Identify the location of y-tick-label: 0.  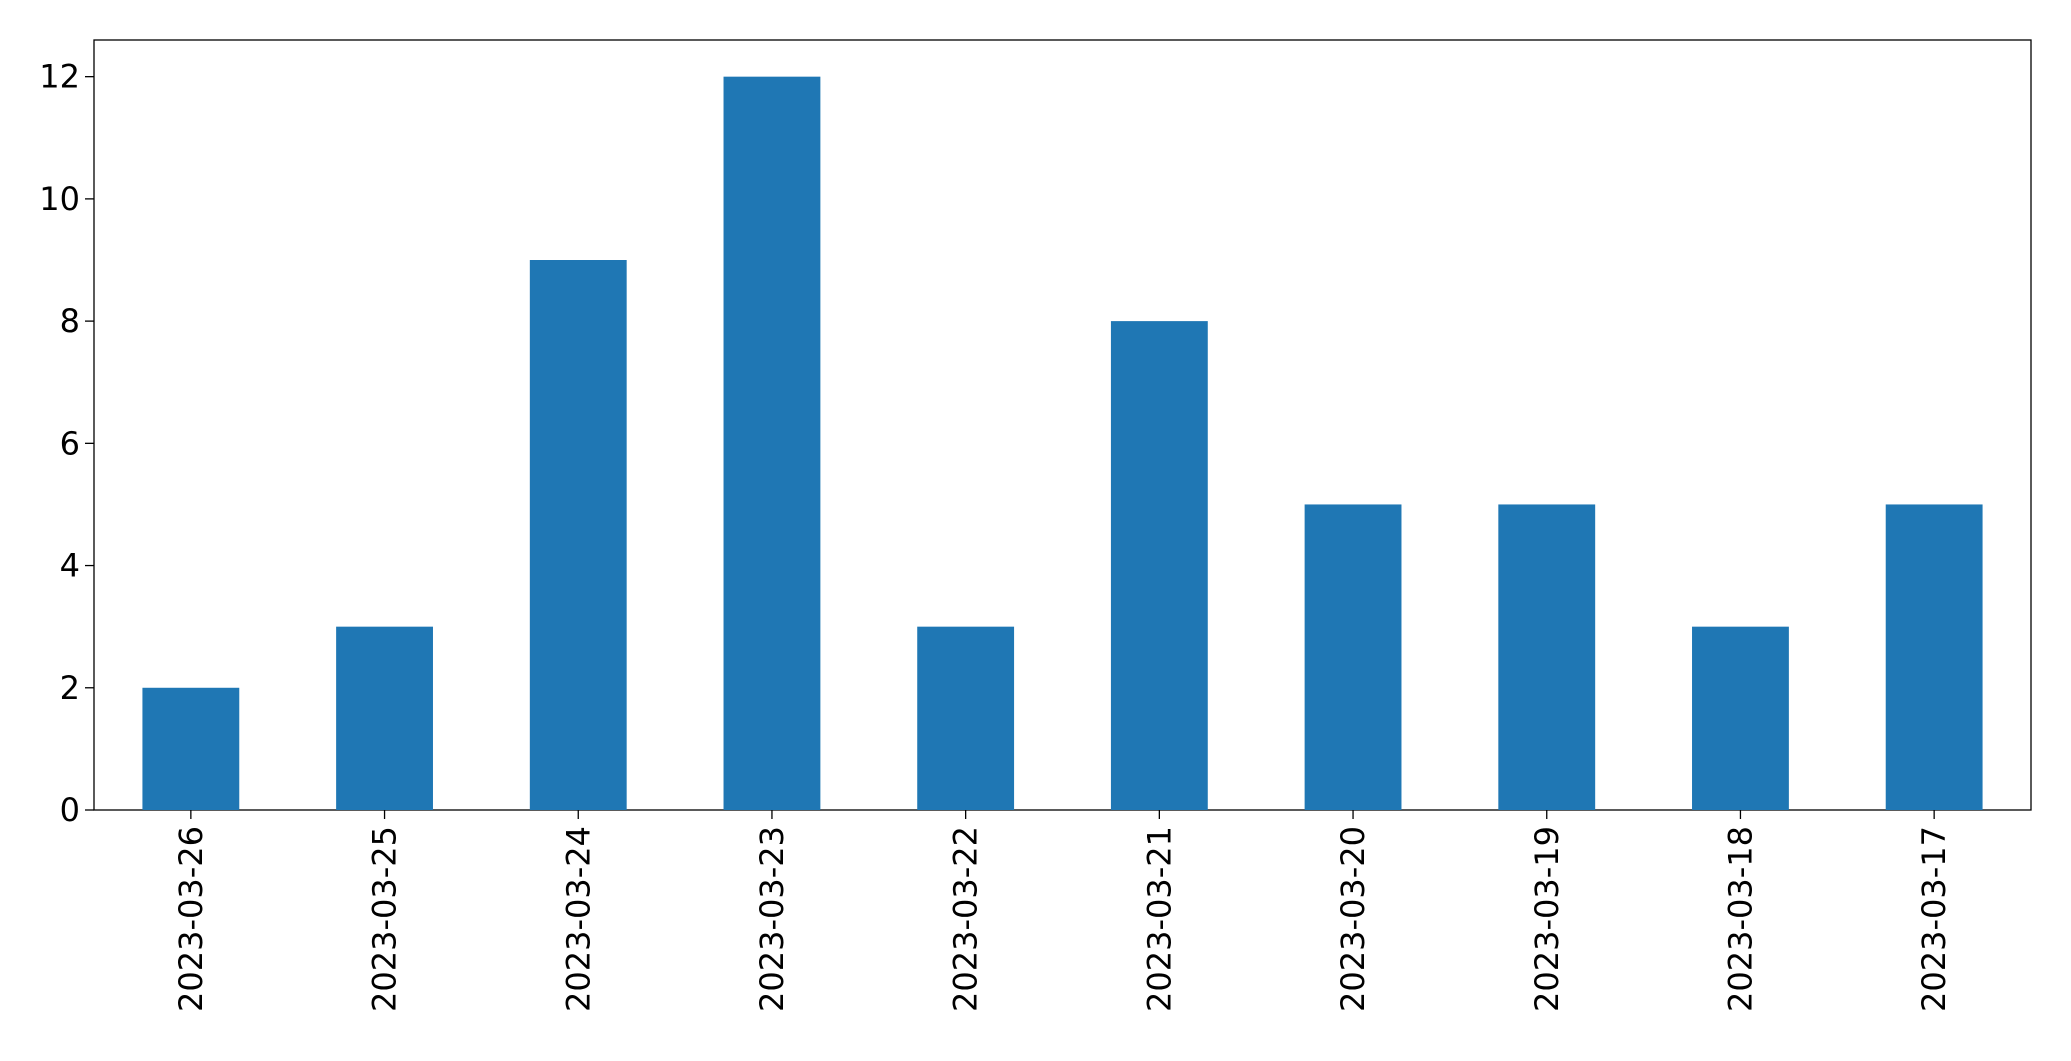
(70, 810).